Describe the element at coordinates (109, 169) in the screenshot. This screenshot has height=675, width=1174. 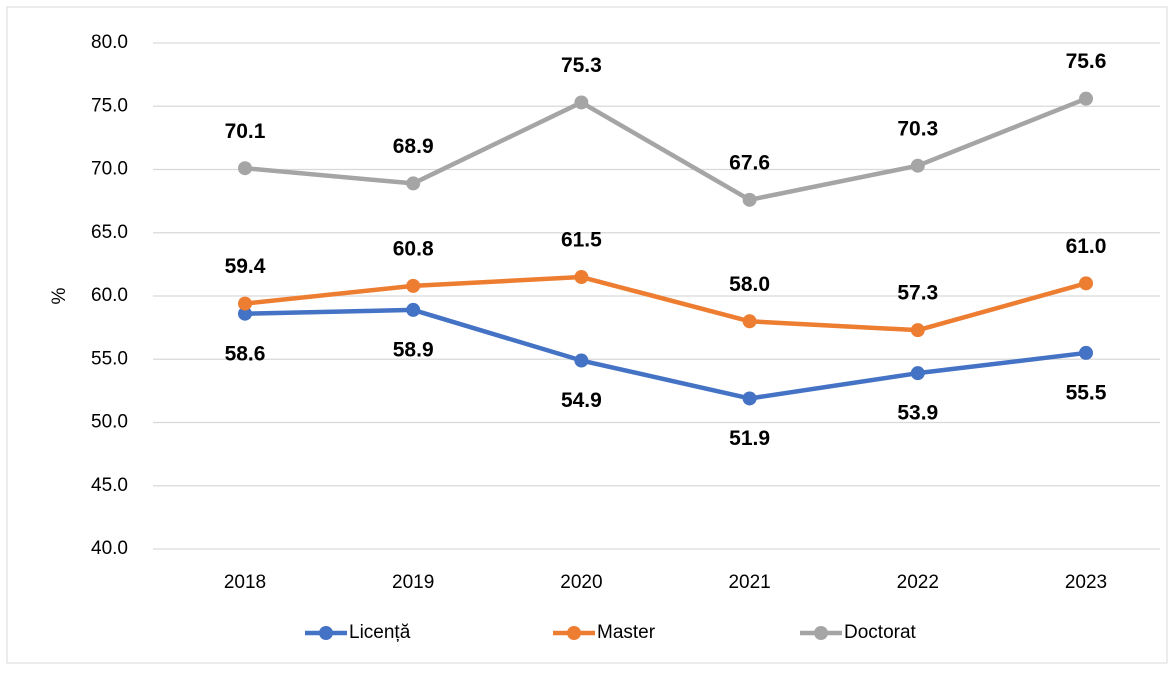
I see `y-tick-label: 70.0` at that location.